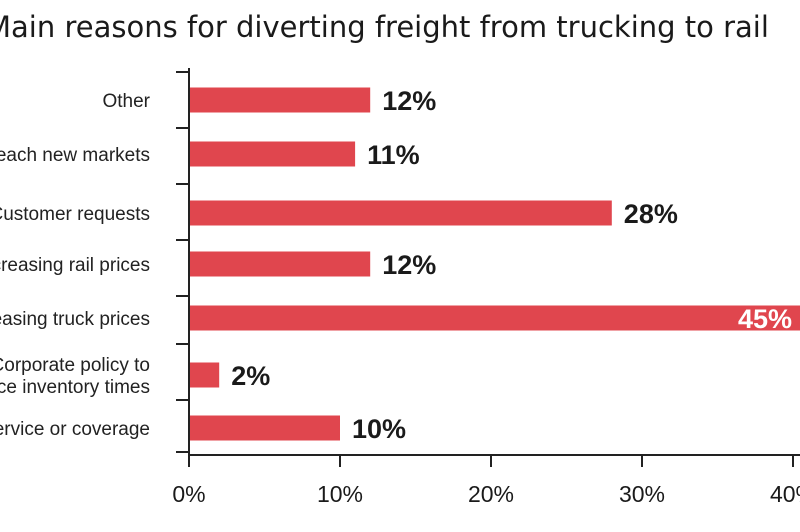  I want to click on value-label-1: 12%, so click(409, 101).